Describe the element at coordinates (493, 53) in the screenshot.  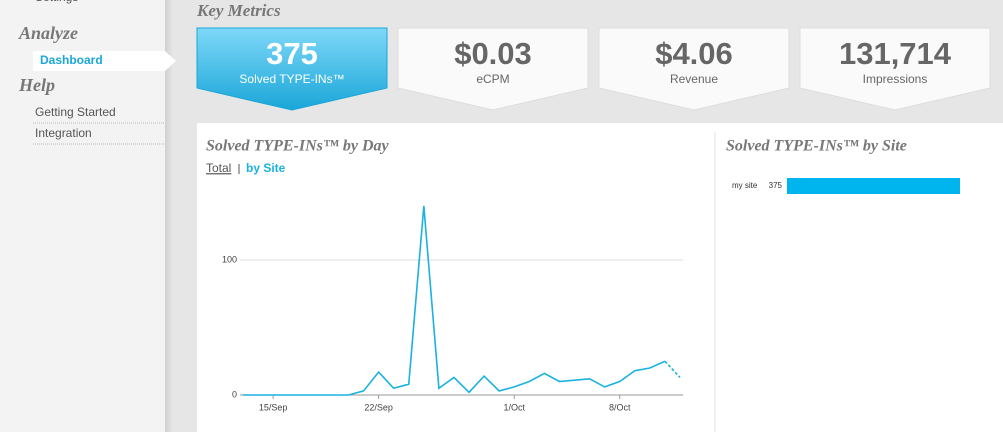
I see `metric-value: $0.03` at that location.